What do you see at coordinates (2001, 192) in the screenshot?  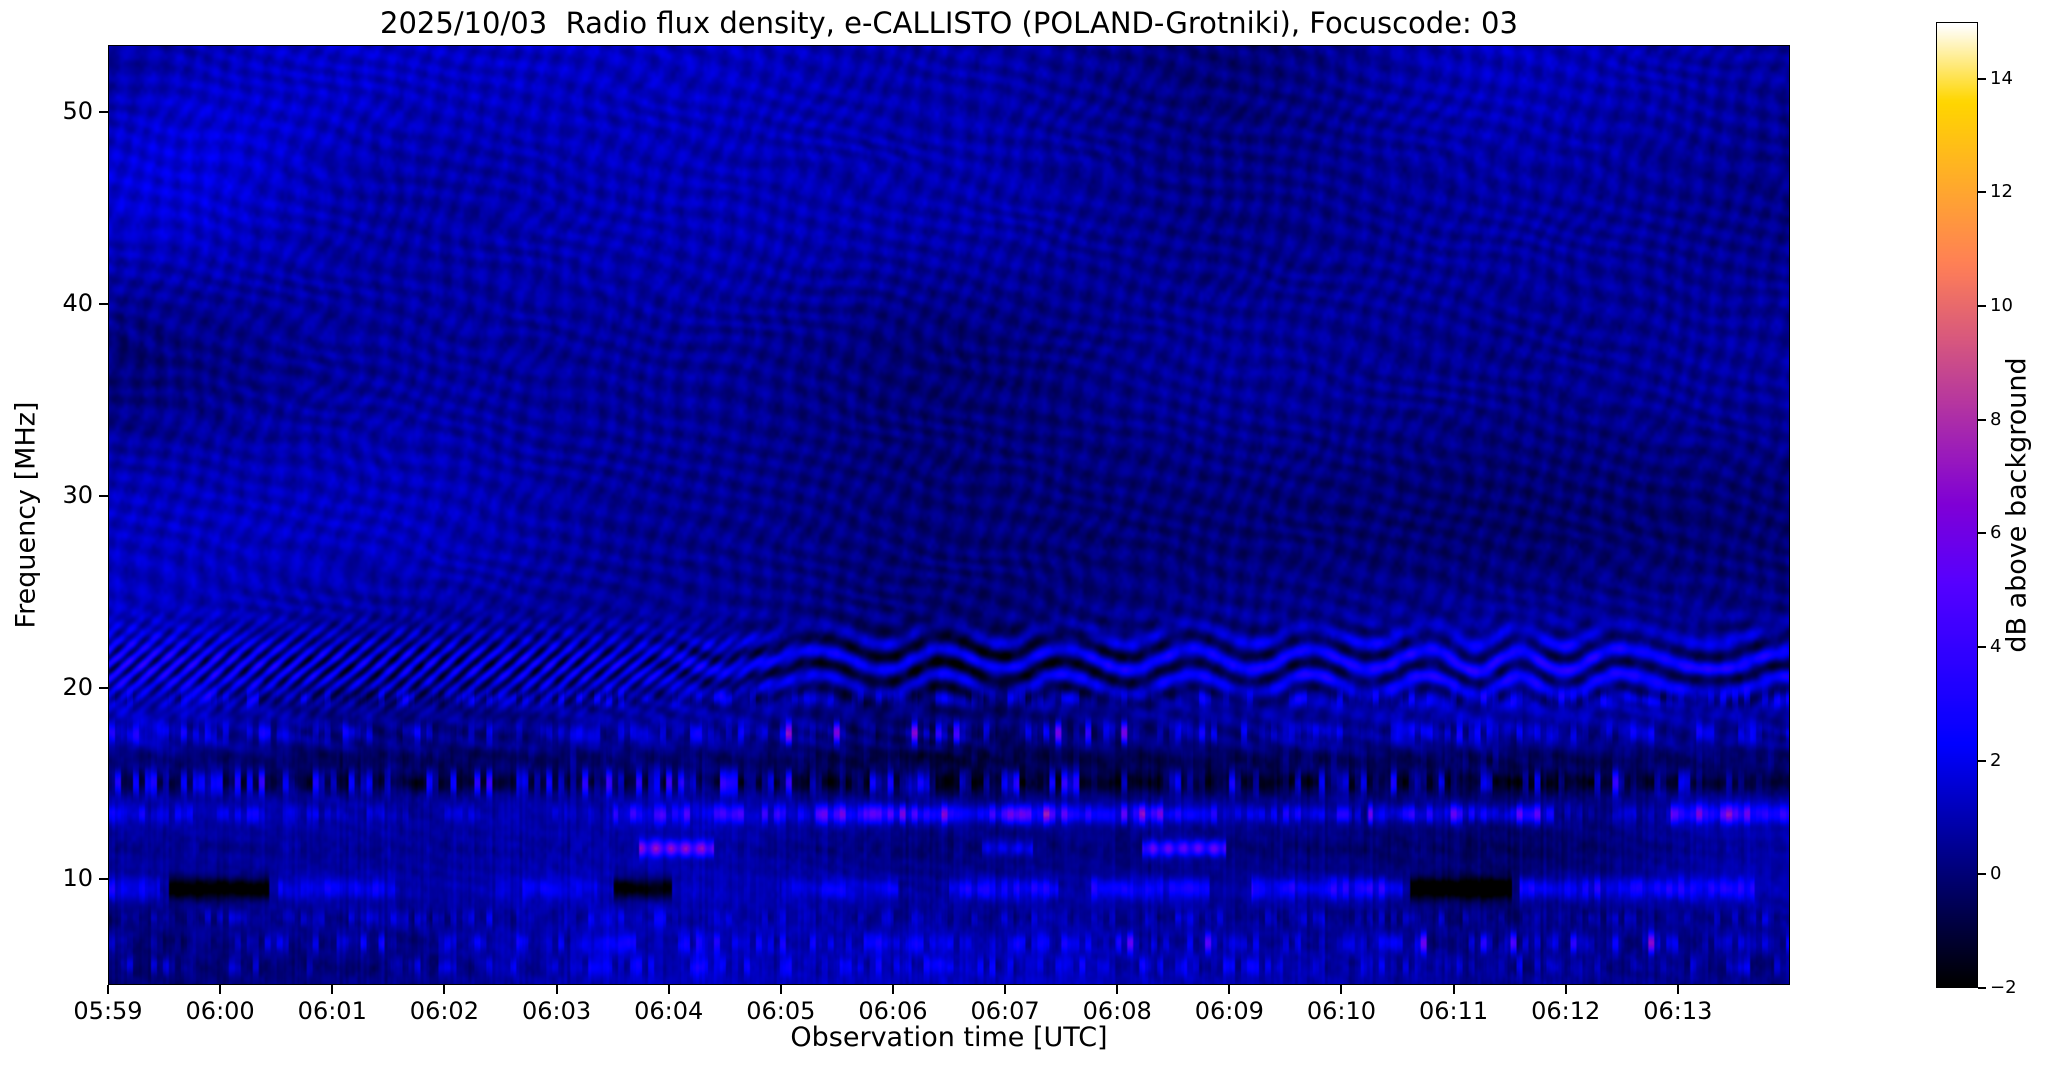 I see `colorbar-tick-label: 12` at bounding box center [2001, 192].